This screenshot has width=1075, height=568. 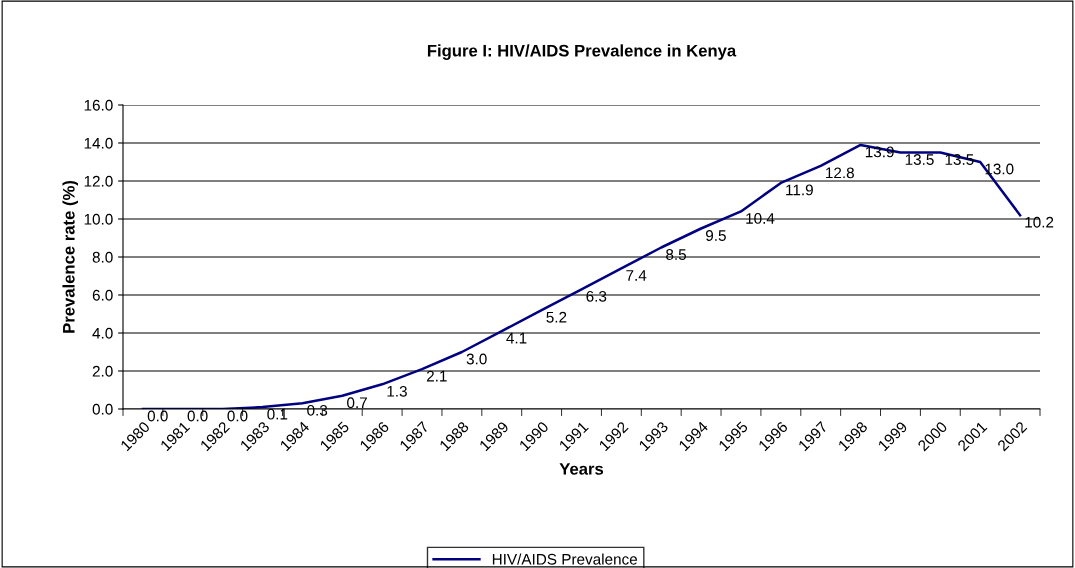 What do you see at coordinates (636, 275) in the screenshot?
I see `data-label: 7.4` at bounding box center [636, 275].